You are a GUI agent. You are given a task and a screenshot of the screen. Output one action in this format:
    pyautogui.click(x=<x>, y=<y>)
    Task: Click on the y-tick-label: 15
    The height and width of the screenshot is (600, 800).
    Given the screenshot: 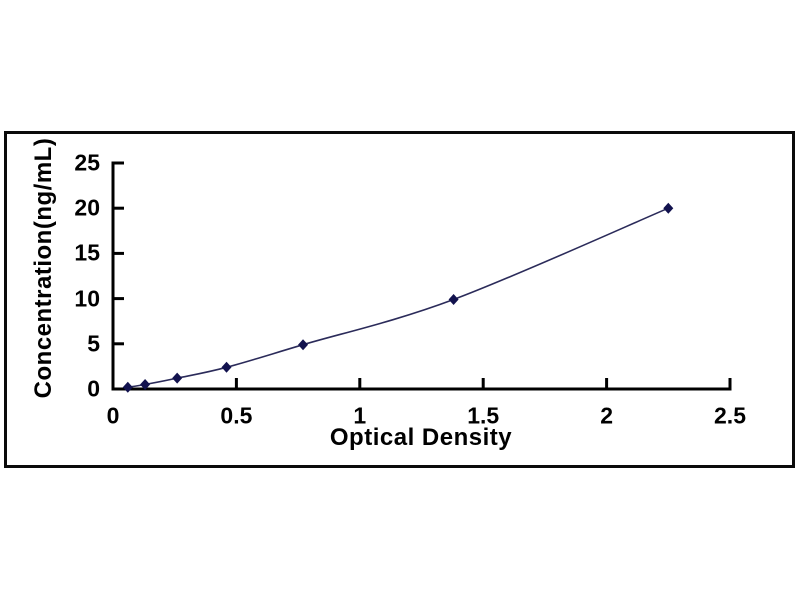 What is the action you would take?
    pyautogui.click(x=87, y=252)
    